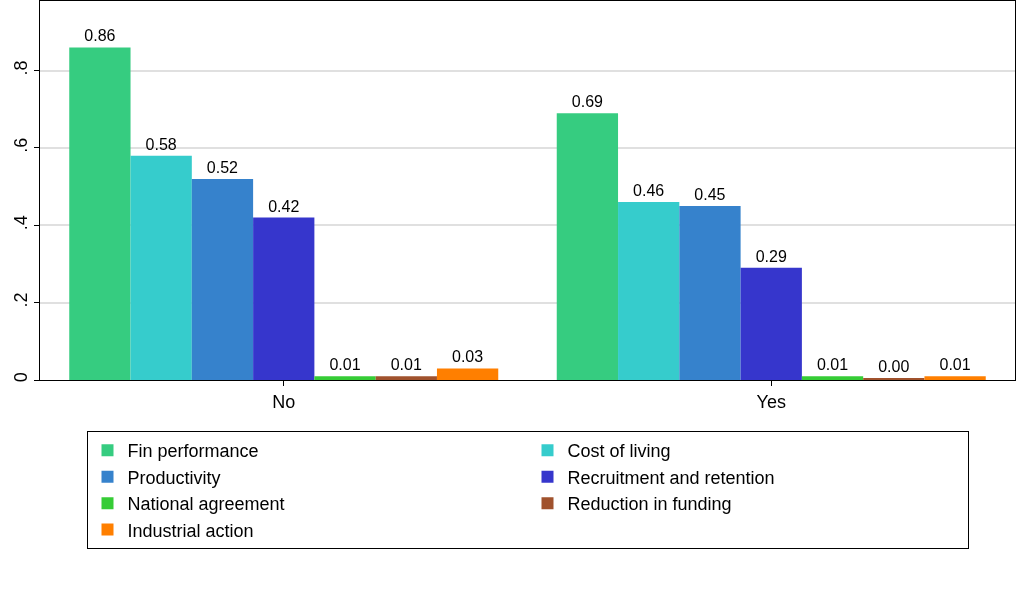 This screenshot has height=592, width=1018. I want to click on x-tick-label: No, so click(284, 401).